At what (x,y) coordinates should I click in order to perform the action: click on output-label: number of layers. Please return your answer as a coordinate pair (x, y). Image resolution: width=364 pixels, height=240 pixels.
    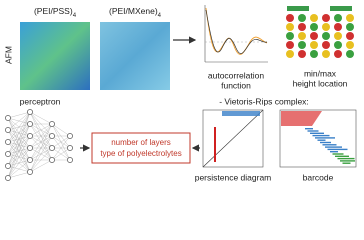
    Looking at the image, I should click on (141, 142).